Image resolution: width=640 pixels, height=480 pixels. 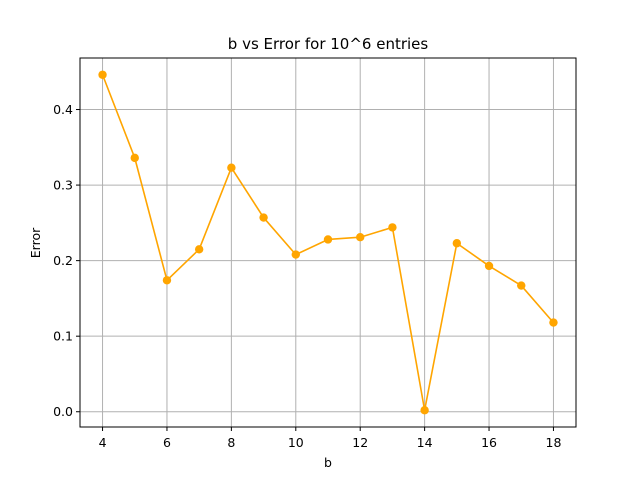 I want to click on x-axis-ticks: 4 6 8 10 12 14 16 18, so click(x=330, y=438).